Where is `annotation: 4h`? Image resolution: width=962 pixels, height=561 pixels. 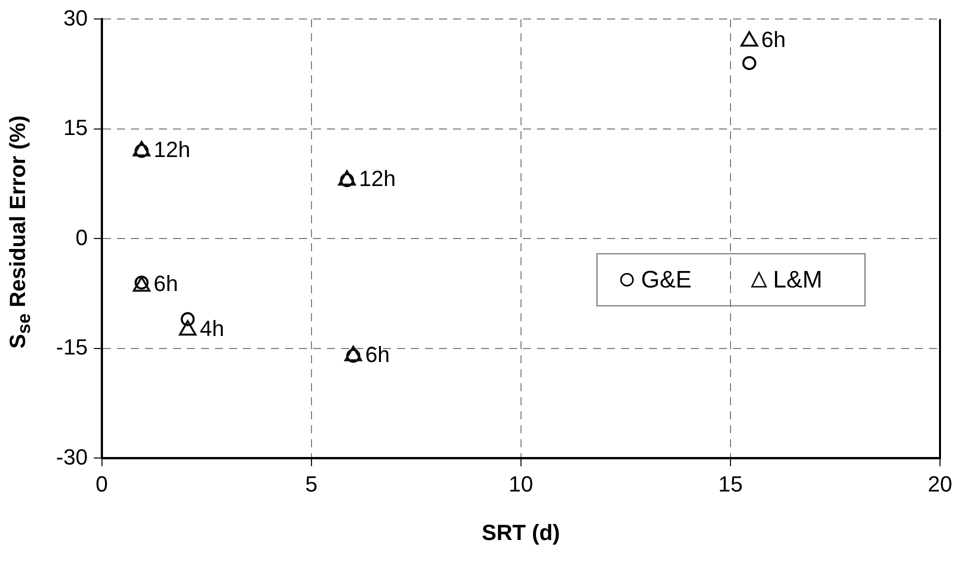 annotation: 4h is located at coordinates (212, 329).